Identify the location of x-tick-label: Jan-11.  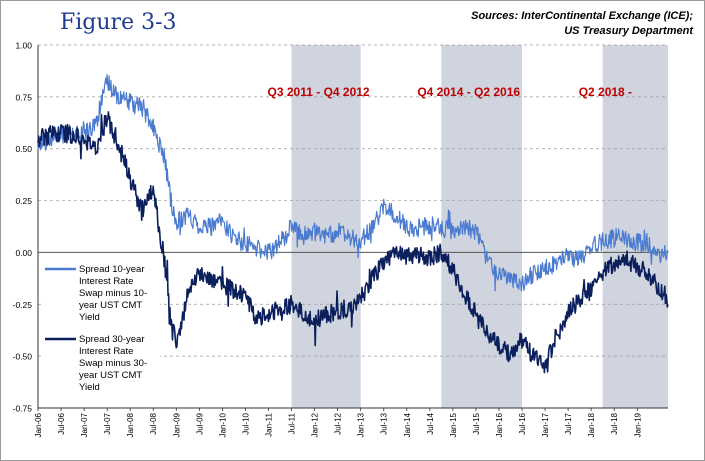
(268, 424).